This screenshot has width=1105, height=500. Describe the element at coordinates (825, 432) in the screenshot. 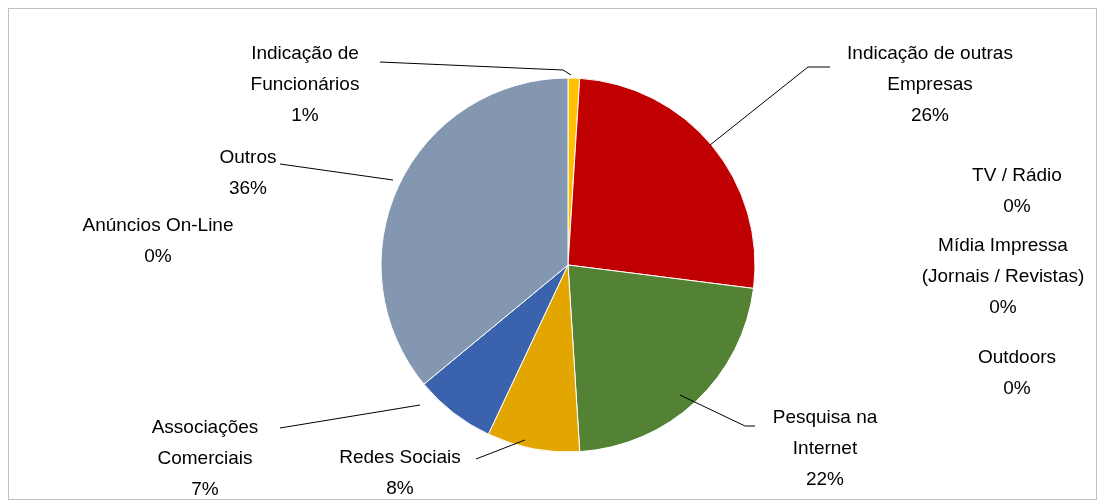

I see `slice-label: Pesquisa na Internet` at that location.